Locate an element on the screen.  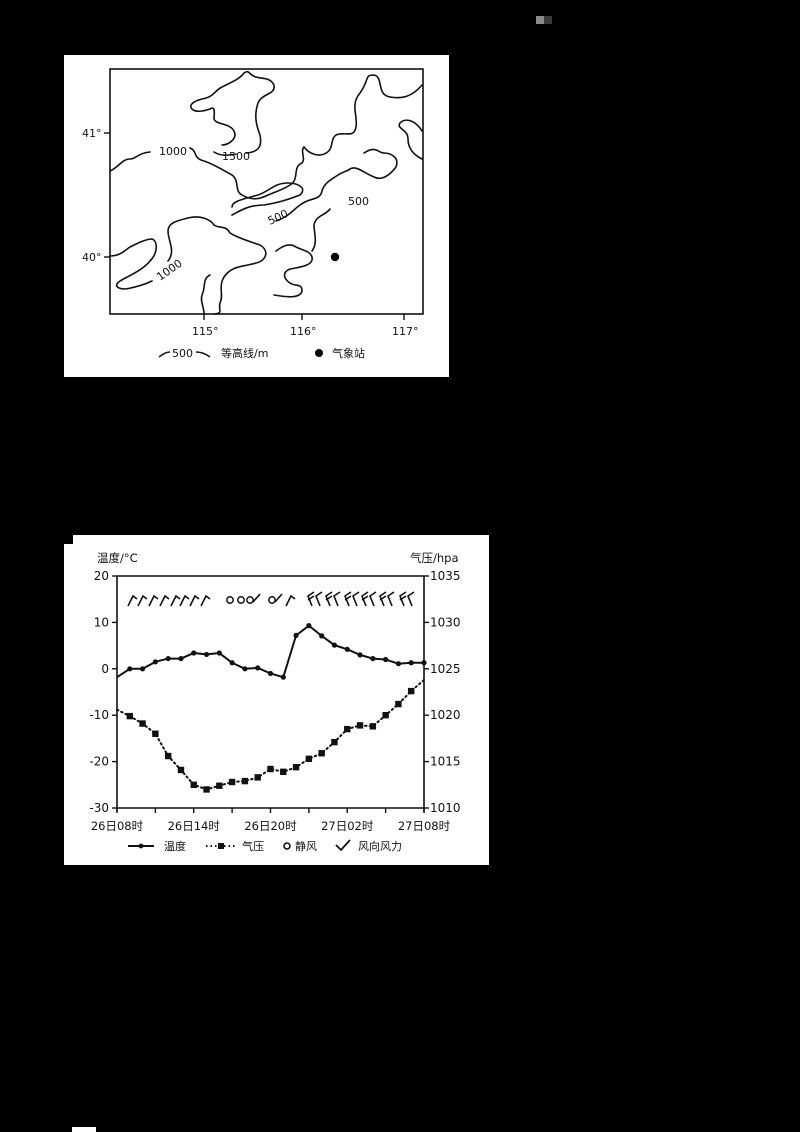
contour-sample-icon is located at coordinates (164, 354).